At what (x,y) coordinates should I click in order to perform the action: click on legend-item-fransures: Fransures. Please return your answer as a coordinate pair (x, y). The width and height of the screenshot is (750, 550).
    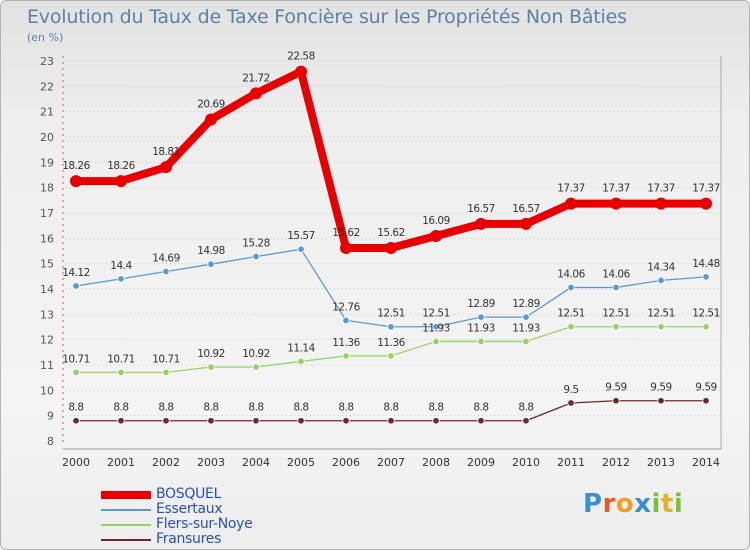
    Looking at the image, I should click on (226, 539).